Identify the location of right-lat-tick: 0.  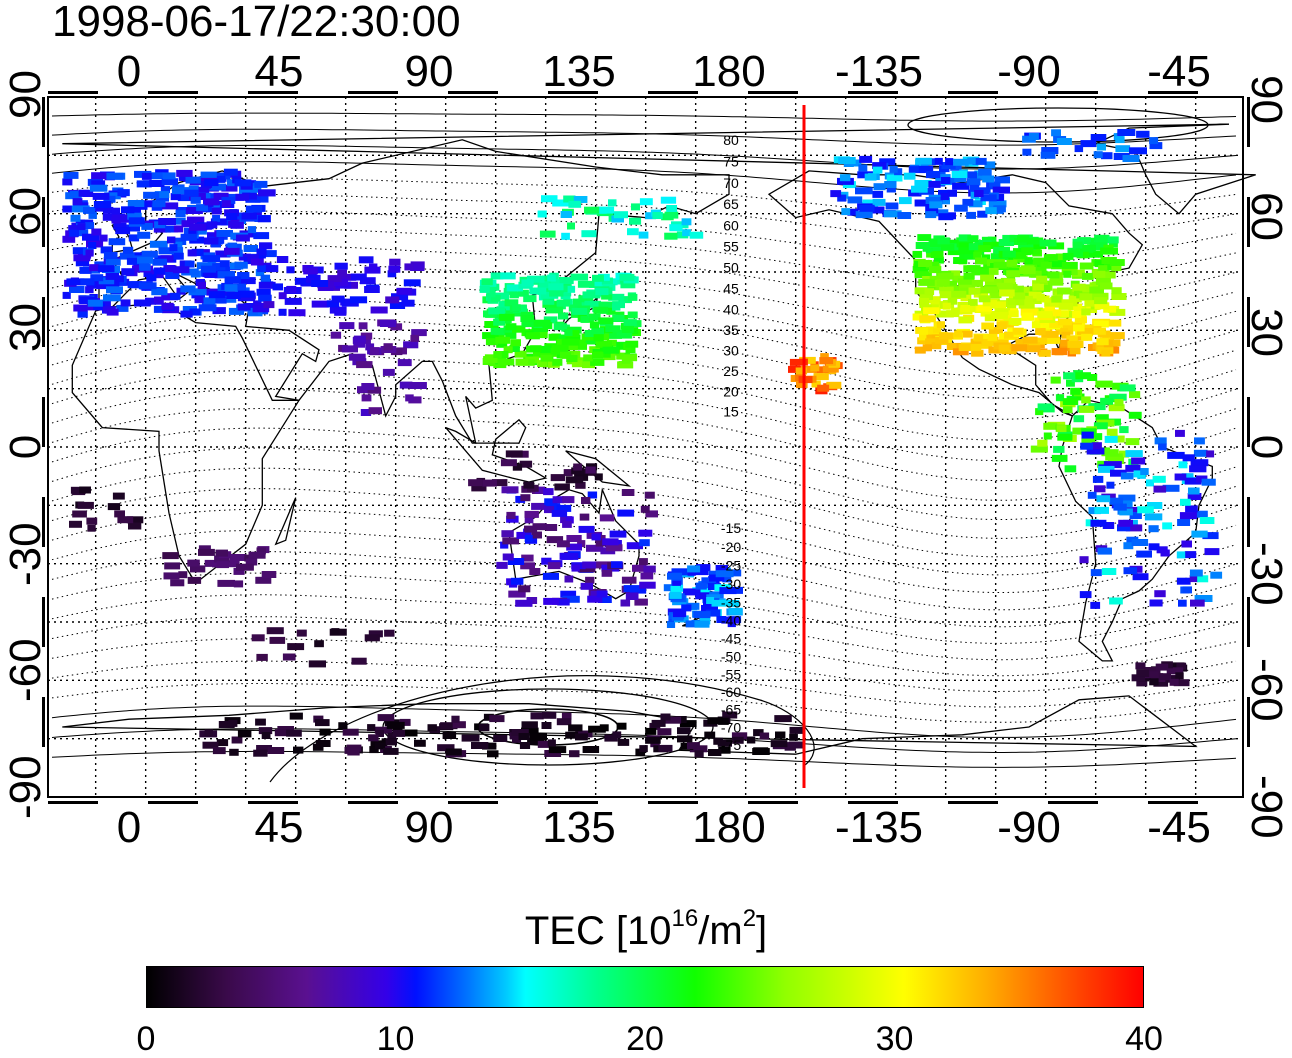
(1266, 447).